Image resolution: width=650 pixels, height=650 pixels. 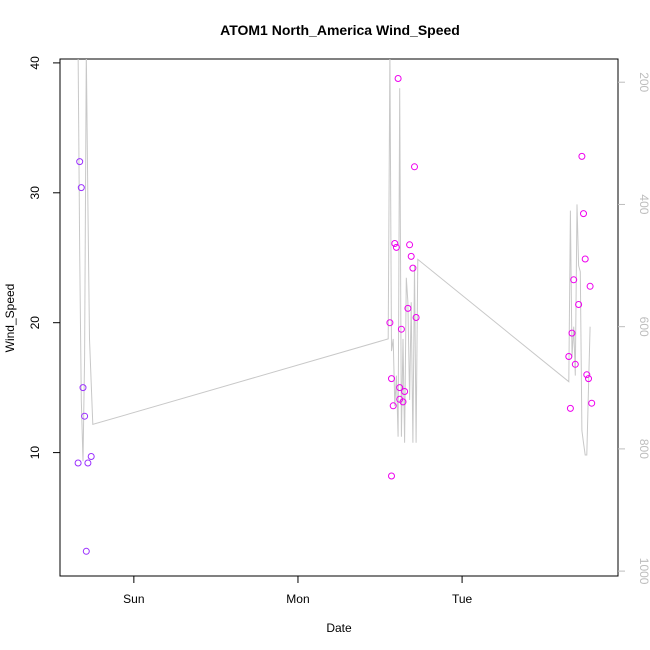 What do you see at coordinates (35, 193) in the screenshot?
I see `y-tick-label: 30` at bounding box center [35, 193].